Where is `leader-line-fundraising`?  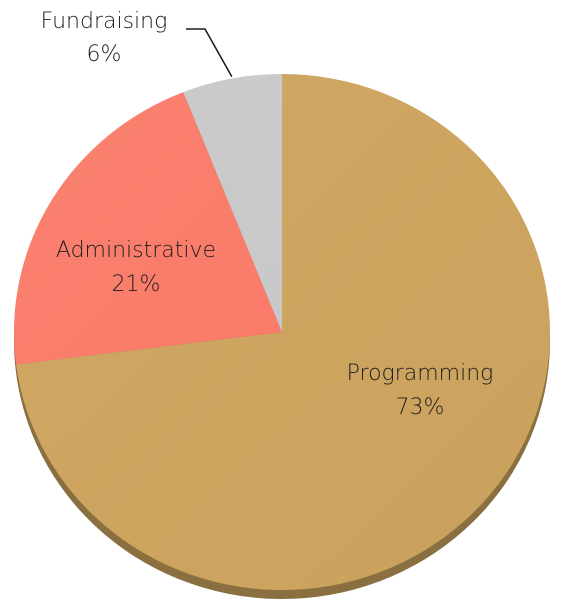 leader-line-fundraising is located at coordinates (209, 52).